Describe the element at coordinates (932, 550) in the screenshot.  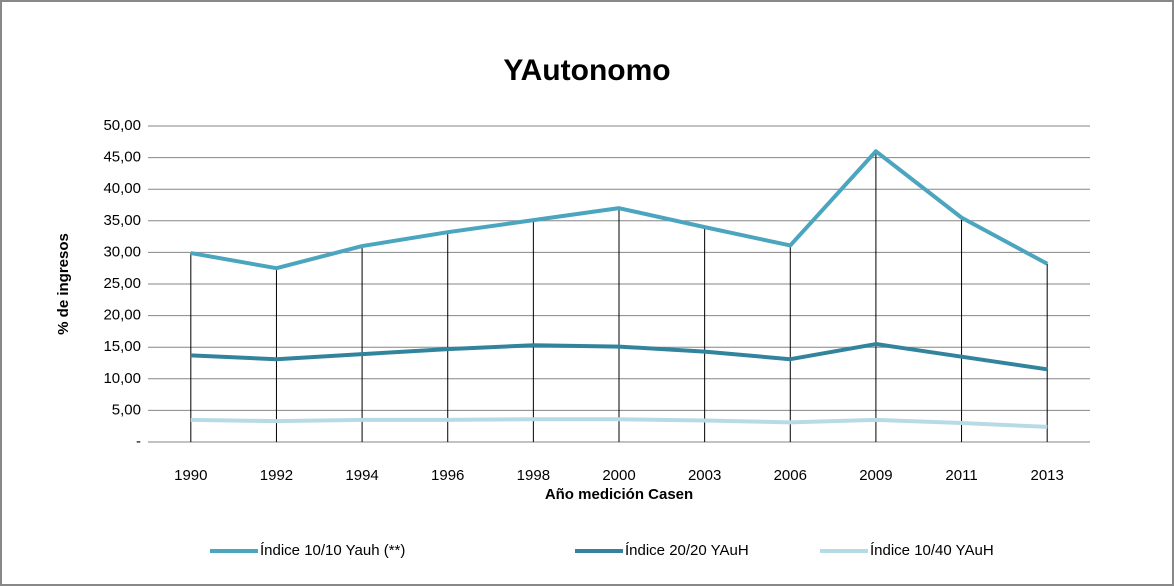
I see `legend-label: Índice 10/40 YAuH` at that location.